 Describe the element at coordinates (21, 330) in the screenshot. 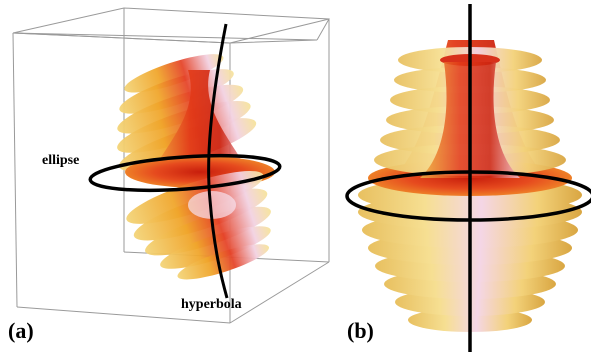

I see `panel-a-label: (a)` at that location.